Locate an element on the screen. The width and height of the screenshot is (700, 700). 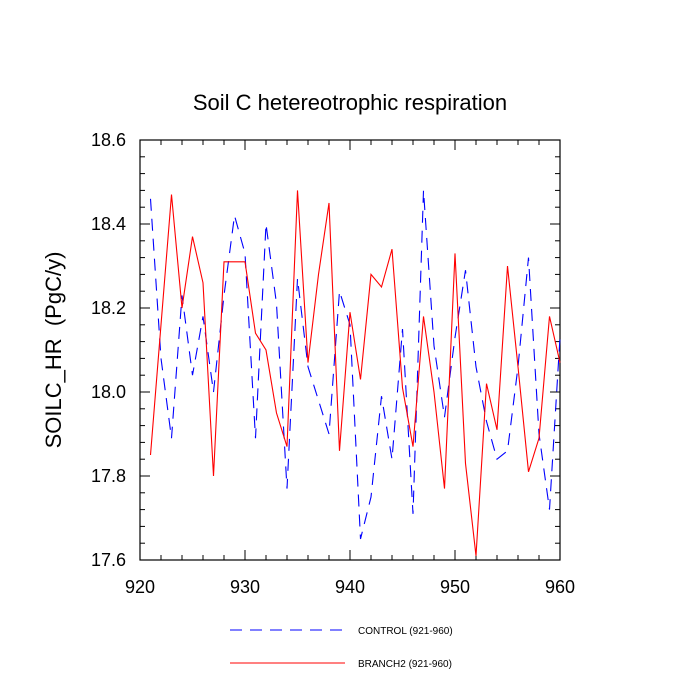
y-tick-label: 18.4 is located at coordinates (108, 224).